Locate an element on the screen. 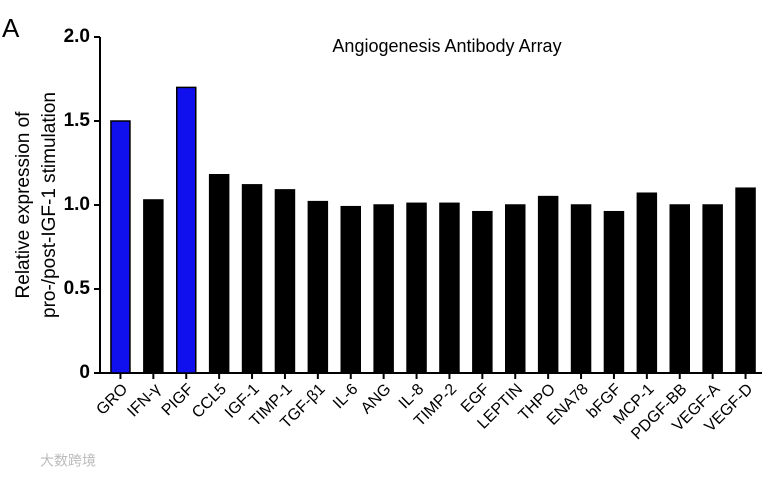 Image resolution: width=774 pixels, height=479 pixels. y-tick-label: 0 is located at coordinates (84, 372).